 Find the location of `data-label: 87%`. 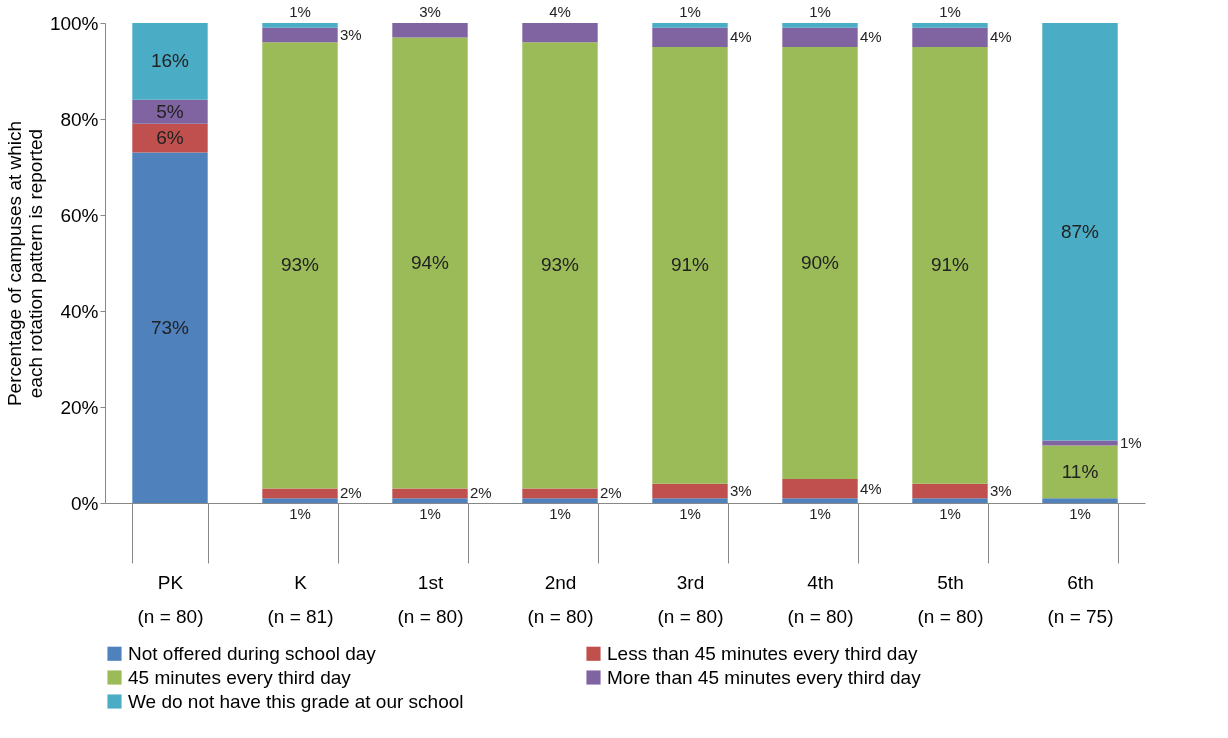

data-label: 87% is located at coordinates (1080, 231).